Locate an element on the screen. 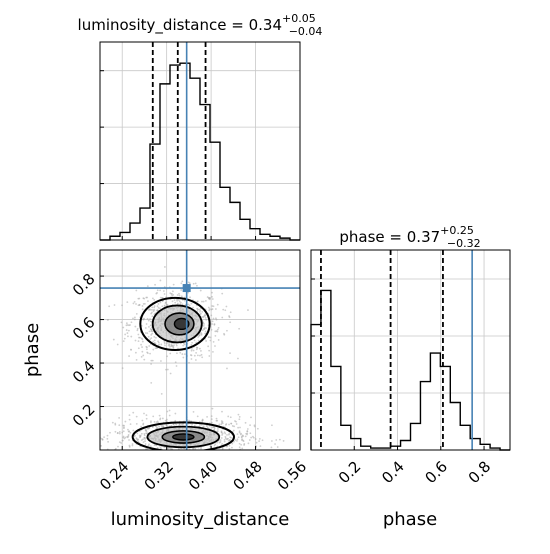  scatter-truth-marker is located at coordinates (186, 288).